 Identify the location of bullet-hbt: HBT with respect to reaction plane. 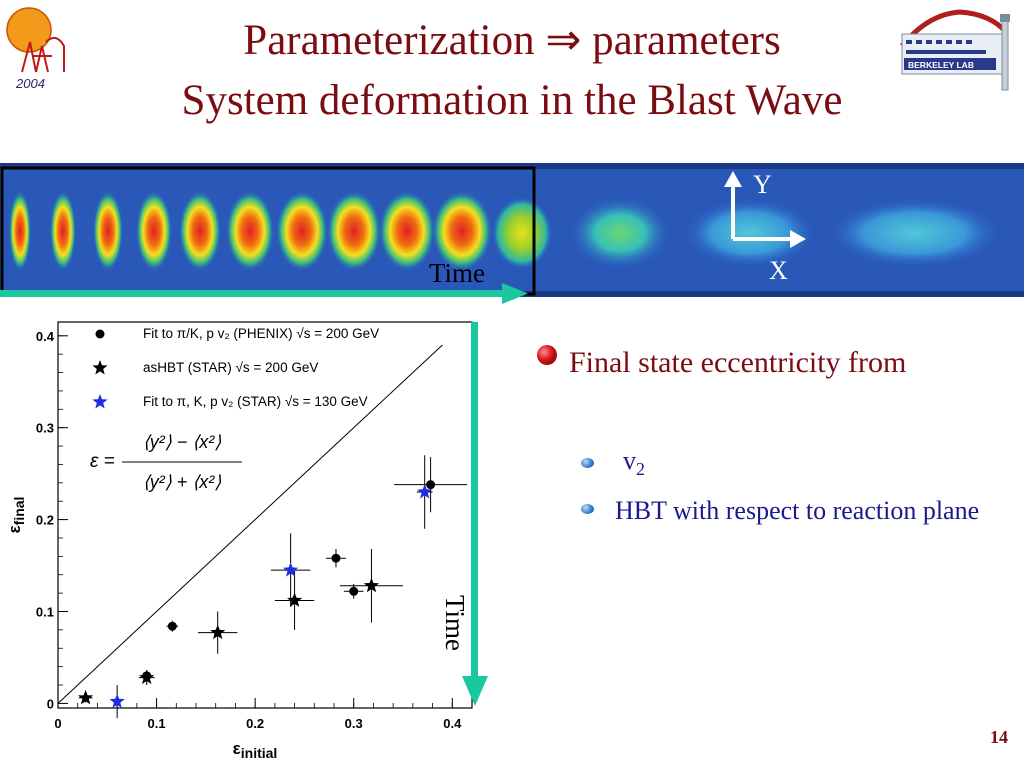
(797, 510).